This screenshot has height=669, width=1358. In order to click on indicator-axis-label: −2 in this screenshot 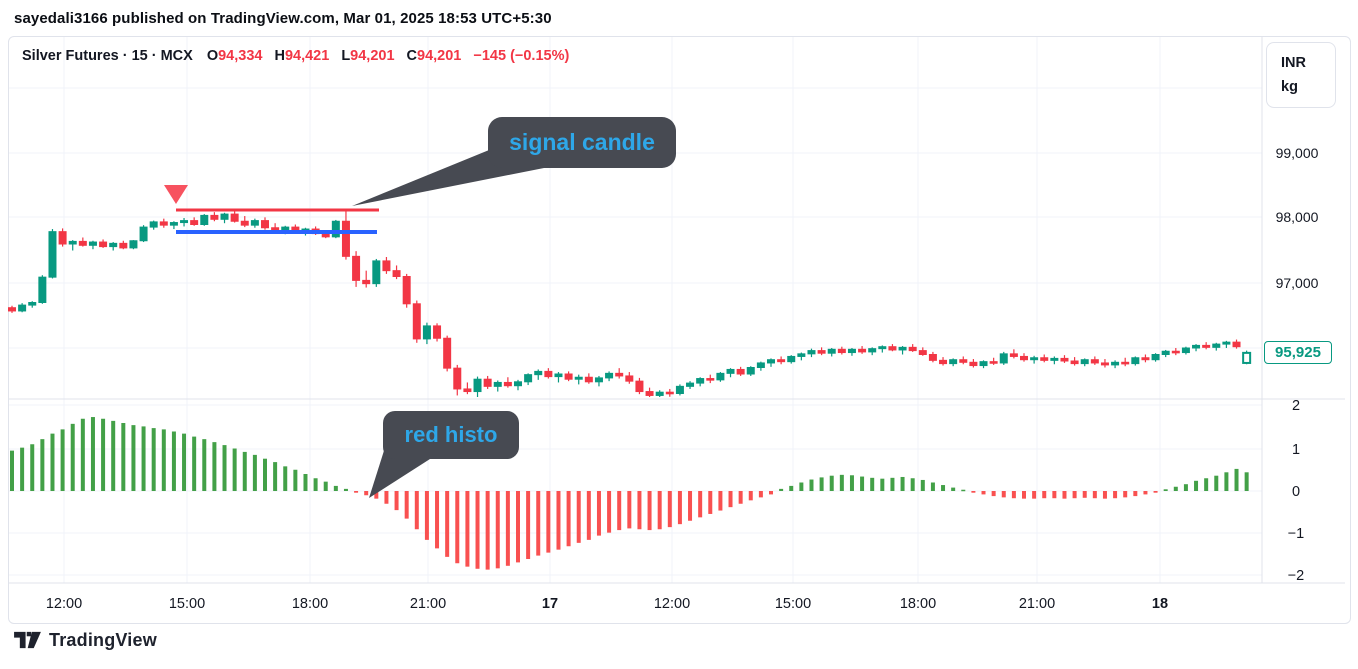, I will do `click(1296, 576)`.